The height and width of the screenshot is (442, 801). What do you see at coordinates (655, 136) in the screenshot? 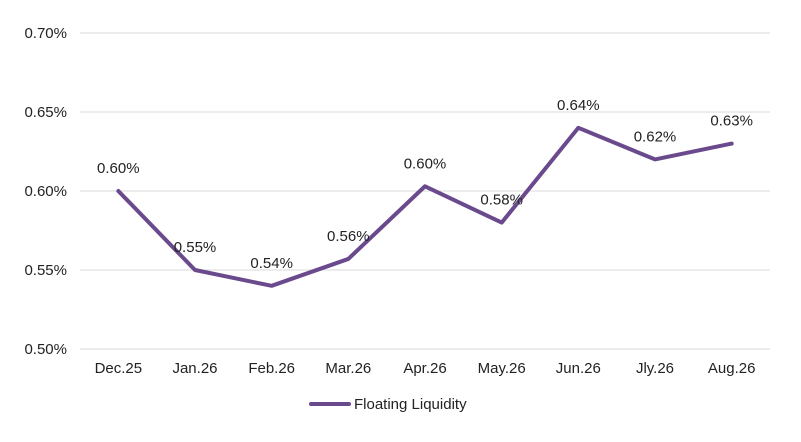
I see `data-label: 0.62%` at bounding box center [655, 136].